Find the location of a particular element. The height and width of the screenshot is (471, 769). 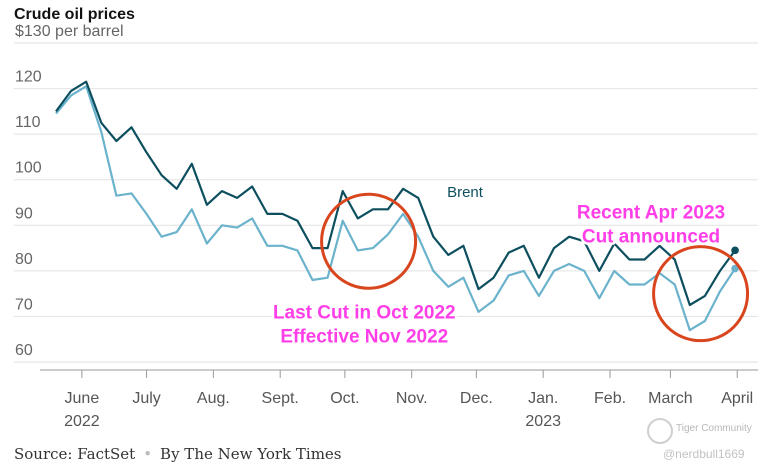

x-tick-label-July: July is located at coordinates (146, 398).